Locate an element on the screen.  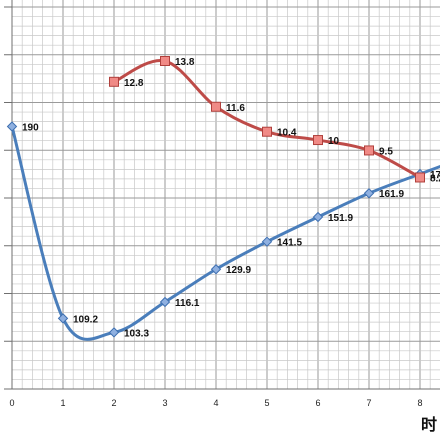
x-tick-label: 6 is located at coordinates (317, 403).